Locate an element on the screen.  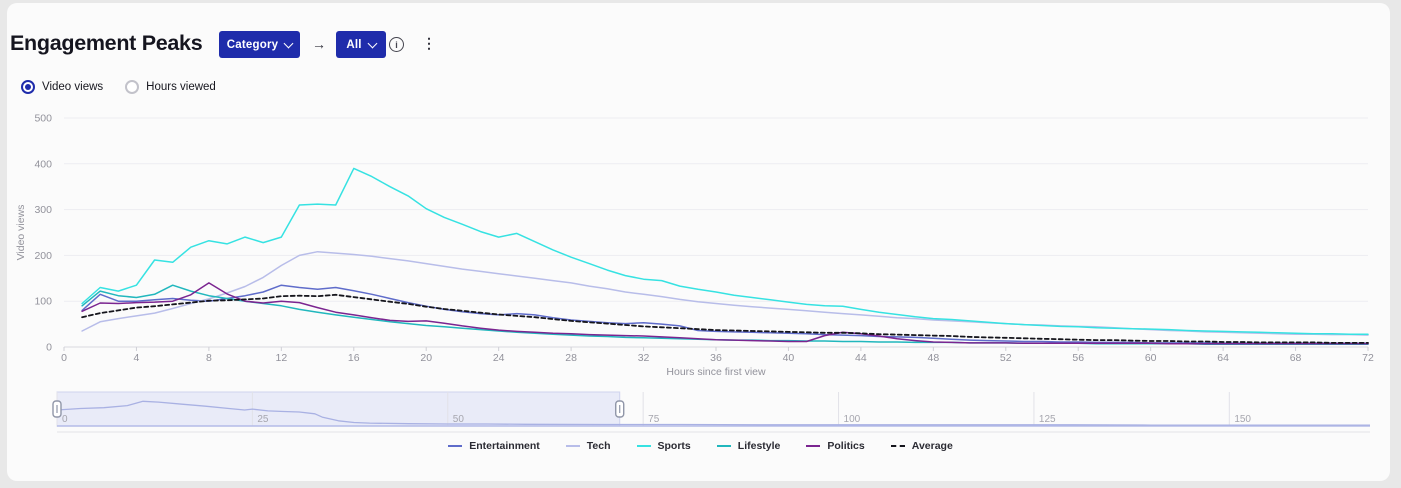
brush-tick-label: 25 is located at coordinates (263, 419).